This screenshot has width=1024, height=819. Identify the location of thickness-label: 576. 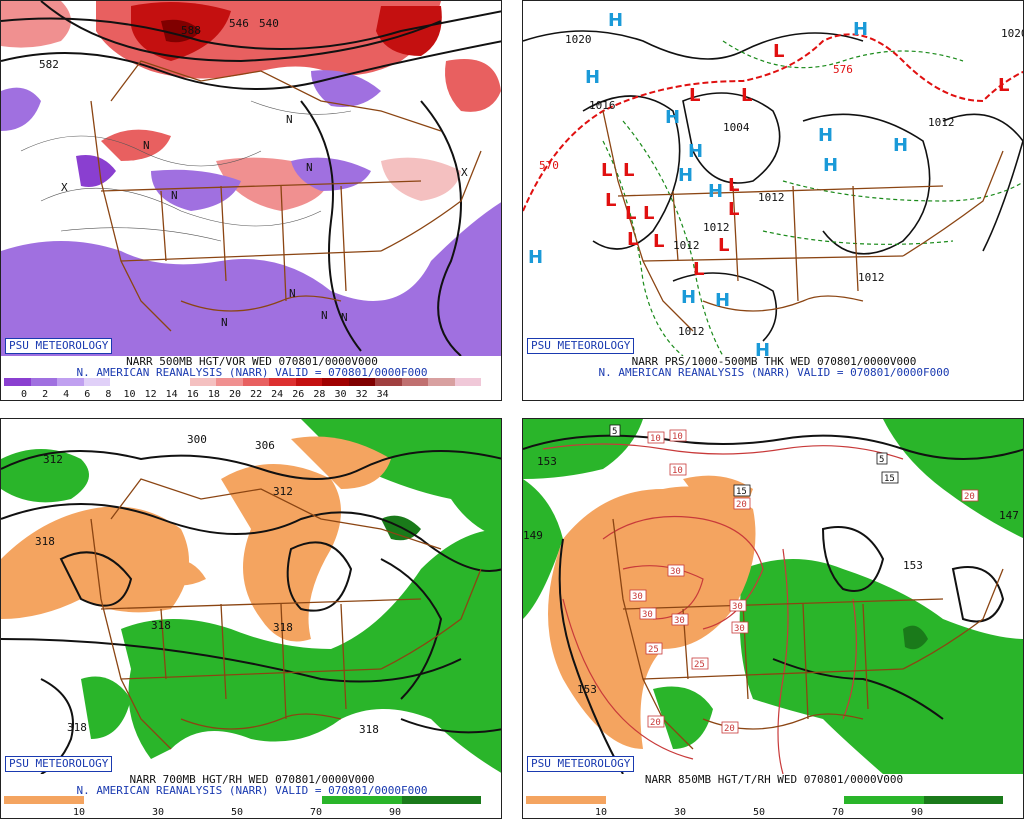
(843, 69).